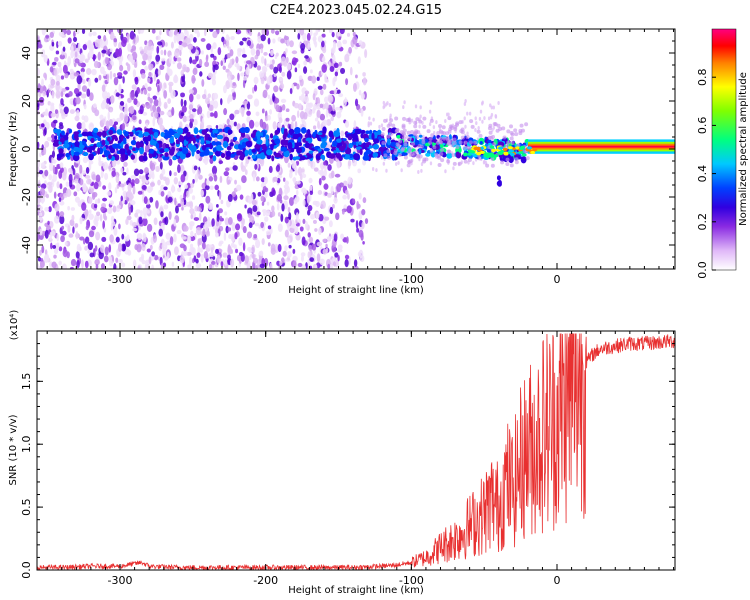 The image size is (750, 600). Describe the element at coordinates (26, 149) in the screenshot. I see `y-tick-label: 0` at that location.